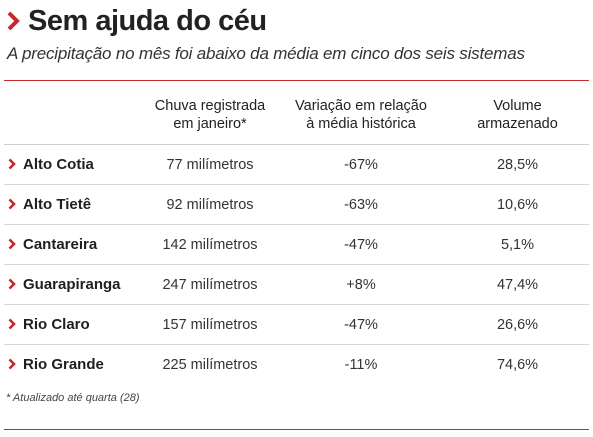 The height and width of the screenshot is (437, 593). What do you see at coordinates (73, 398) in the screenshot?
I see `footnote: * Atualizado até quarta (28)` at bounding box center [73, 398].